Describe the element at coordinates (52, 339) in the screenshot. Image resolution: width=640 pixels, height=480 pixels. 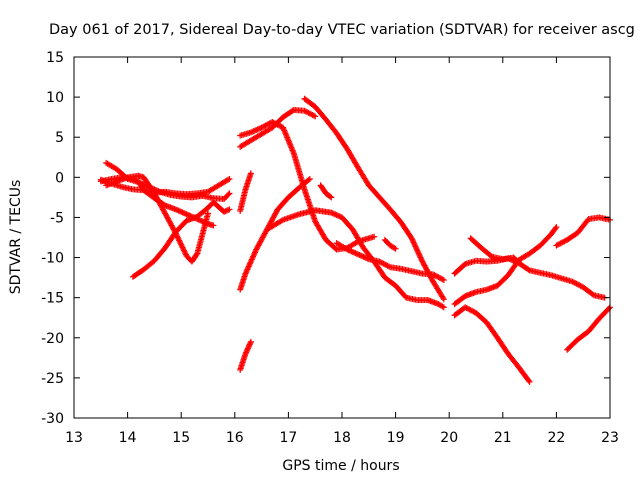
I see `y-tick-label: -20` at that location.